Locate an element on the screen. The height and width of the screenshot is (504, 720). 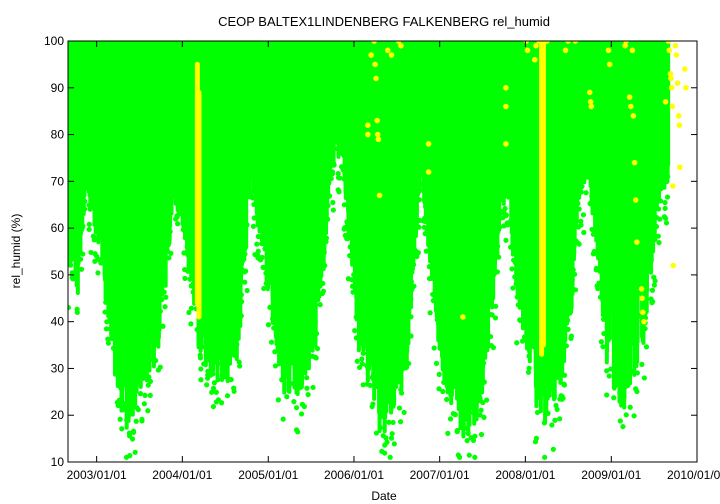
x-tick-label: 2003/01/01 is located at coordinates (97, 475).